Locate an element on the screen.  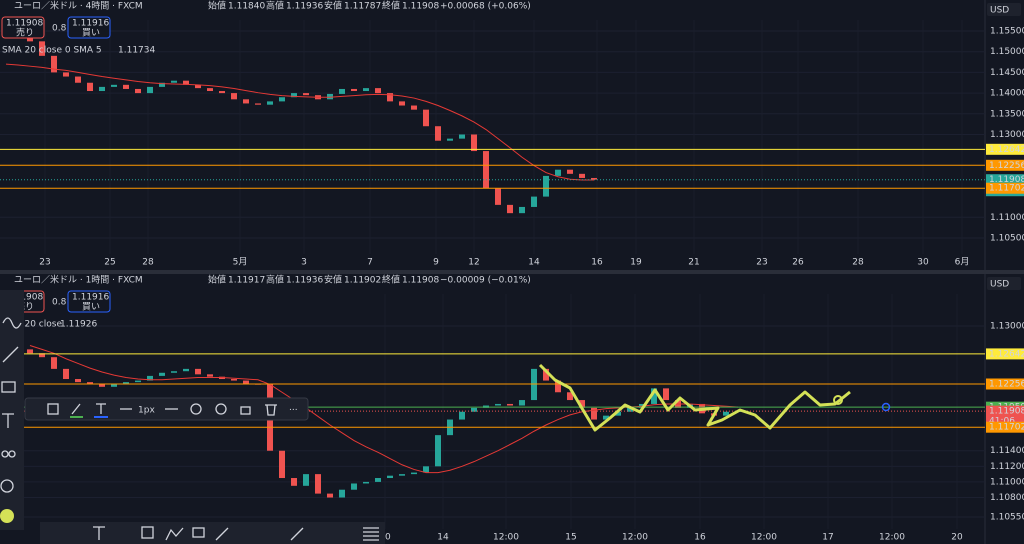
ohlc: 終値 is located at coordinates (391, 280).